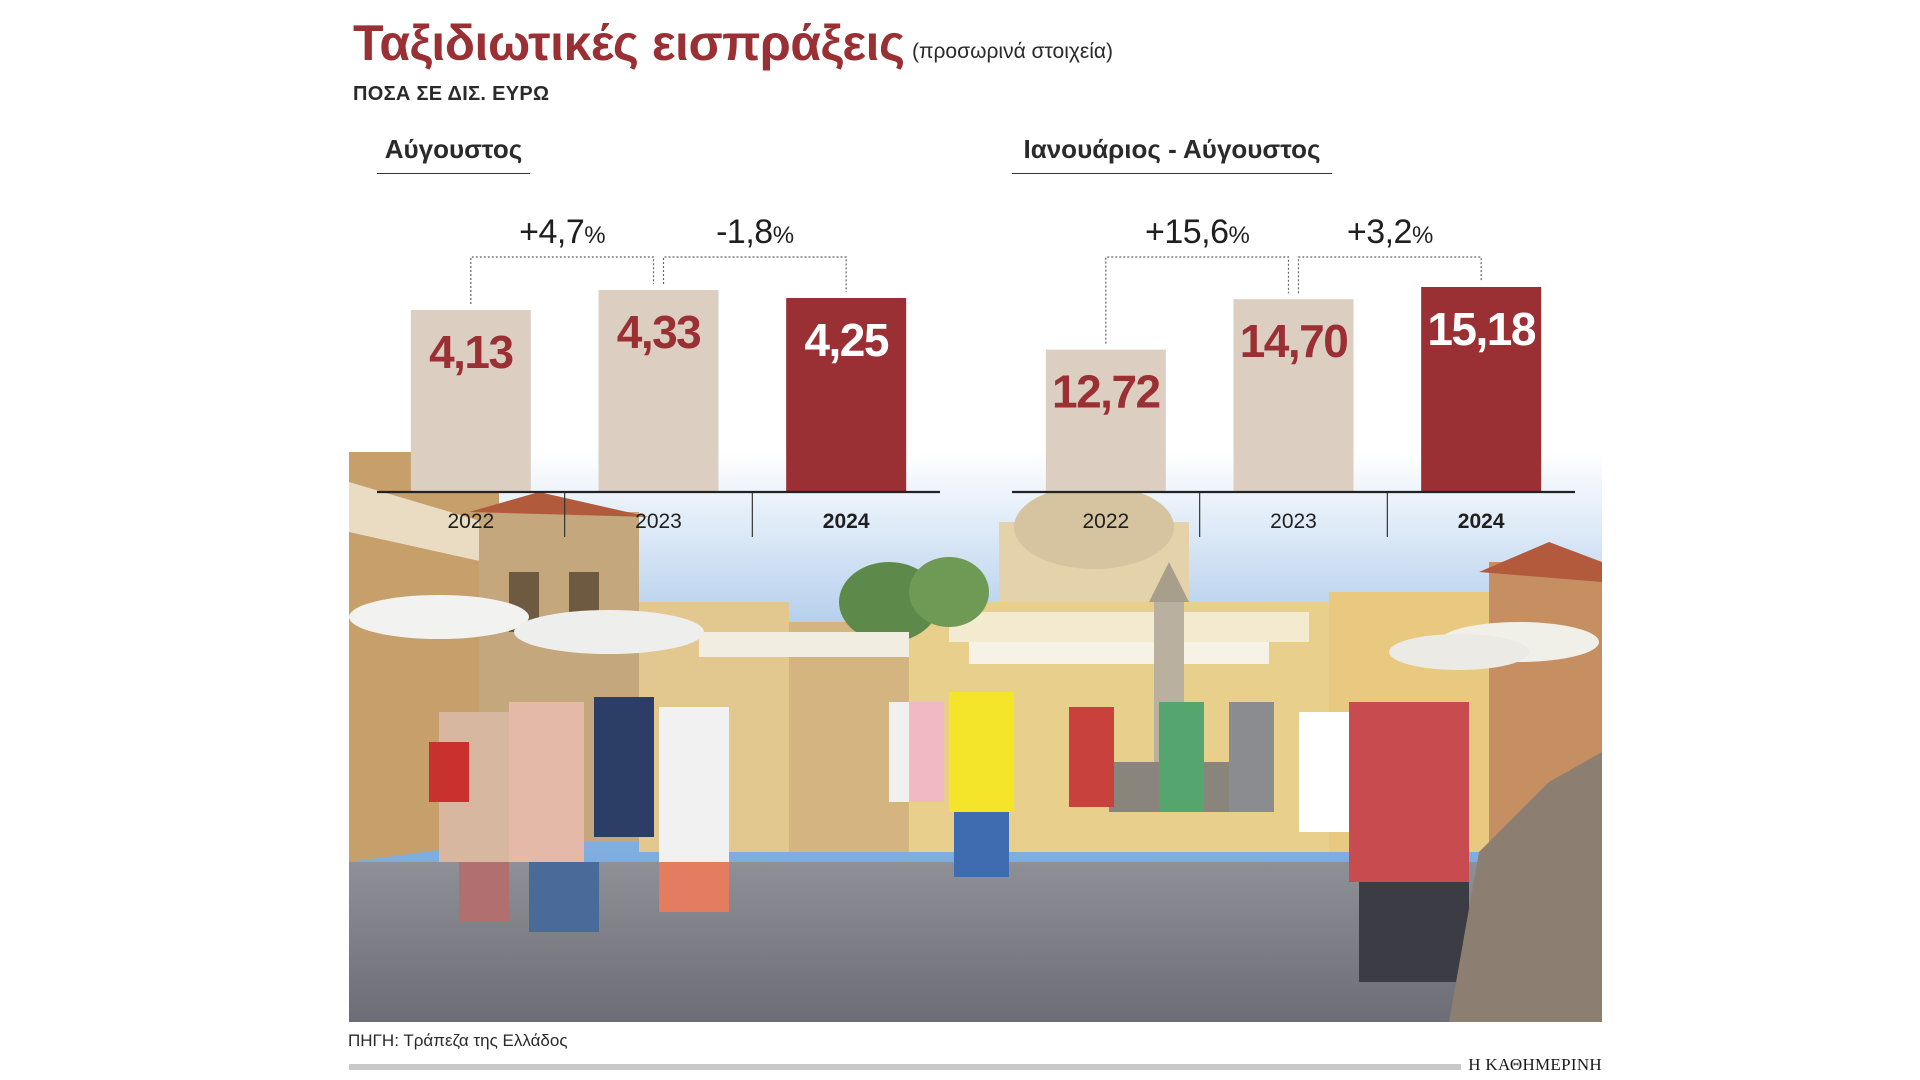  Describe the element at coordinates (905, 1067) in the screenshot. I see `footer-rule` at that location.